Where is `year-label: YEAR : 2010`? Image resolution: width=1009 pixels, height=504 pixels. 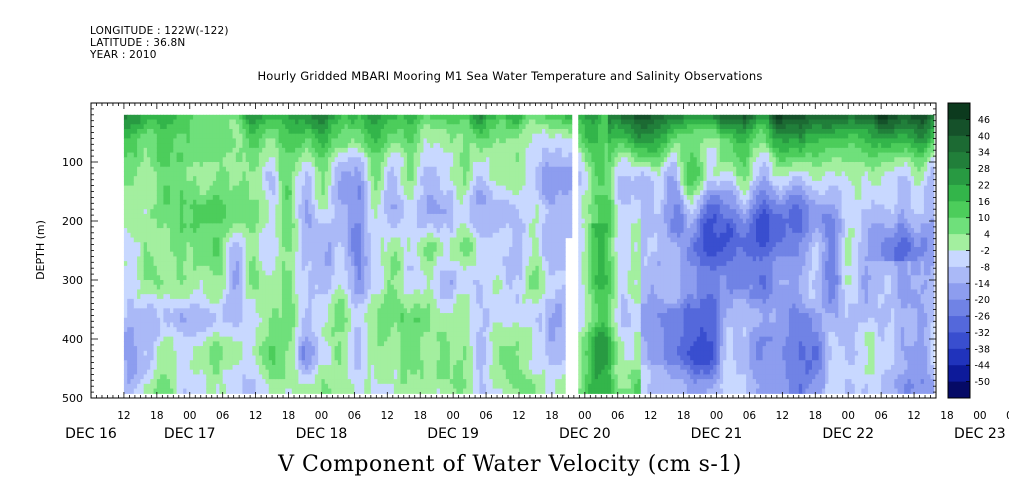 year-label: YEAR : 2010 is located at coordinates (123, 55).